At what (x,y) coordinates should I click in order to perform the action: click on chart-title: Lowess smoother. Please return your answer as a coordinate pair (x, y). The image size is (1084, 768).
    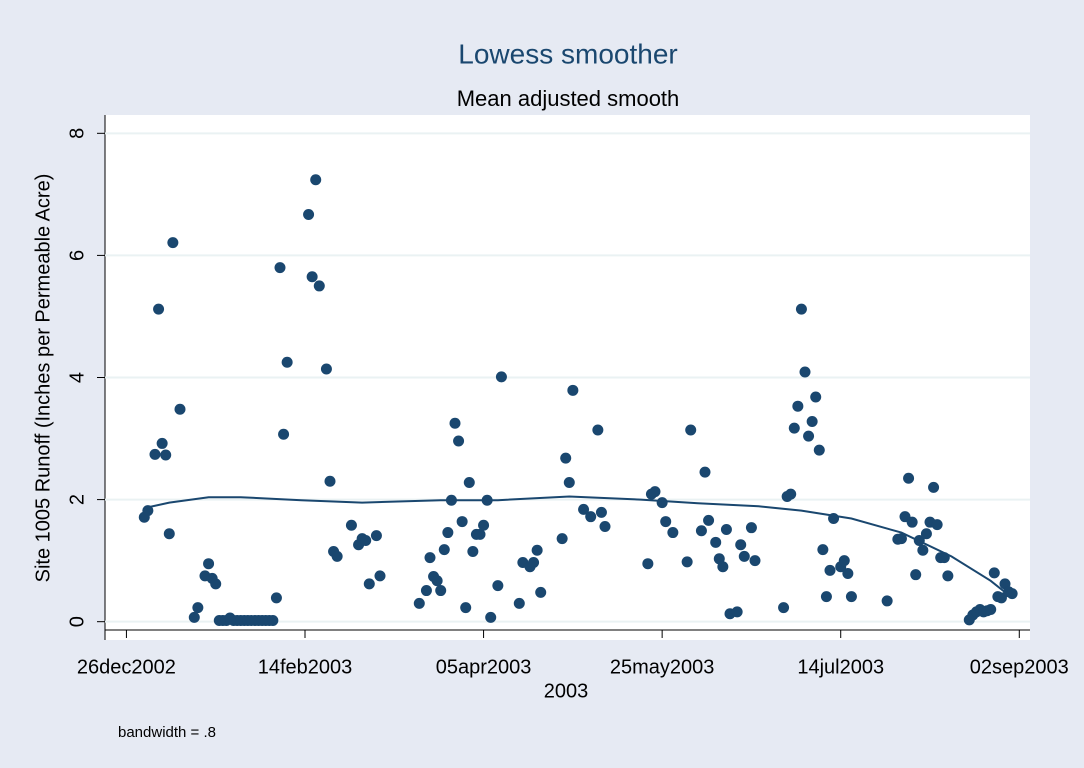
    Looking at the image, I should click on (567, 53).